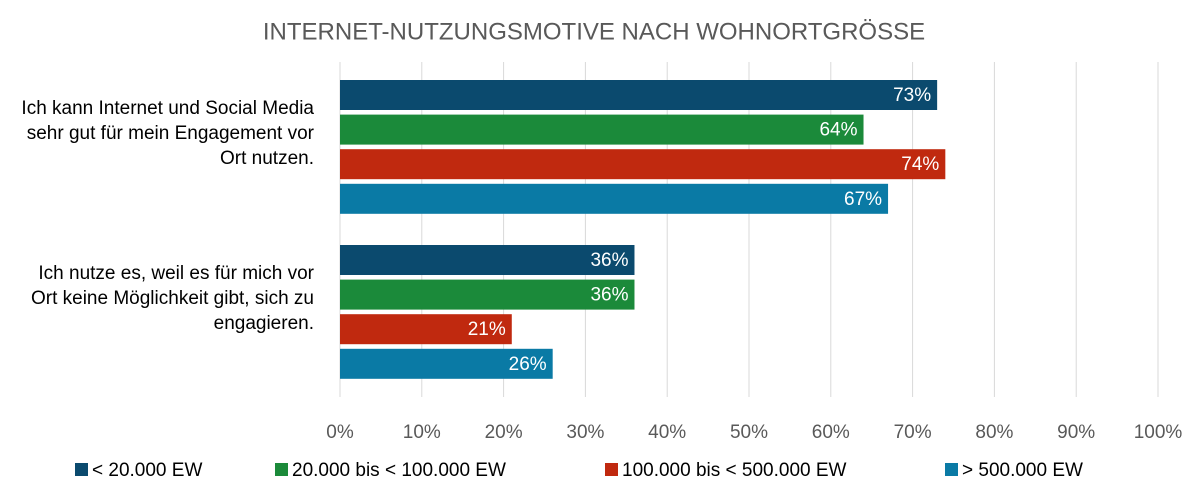 This screenshot has width=1188, height=487. I want to click on legend-label: < 20.000 EW, so click(147, 470).